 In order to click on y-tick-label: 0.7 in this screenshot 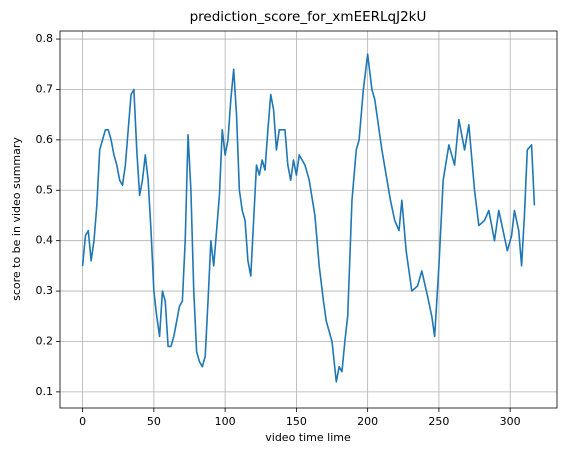, I will do `click(45, 88)`.